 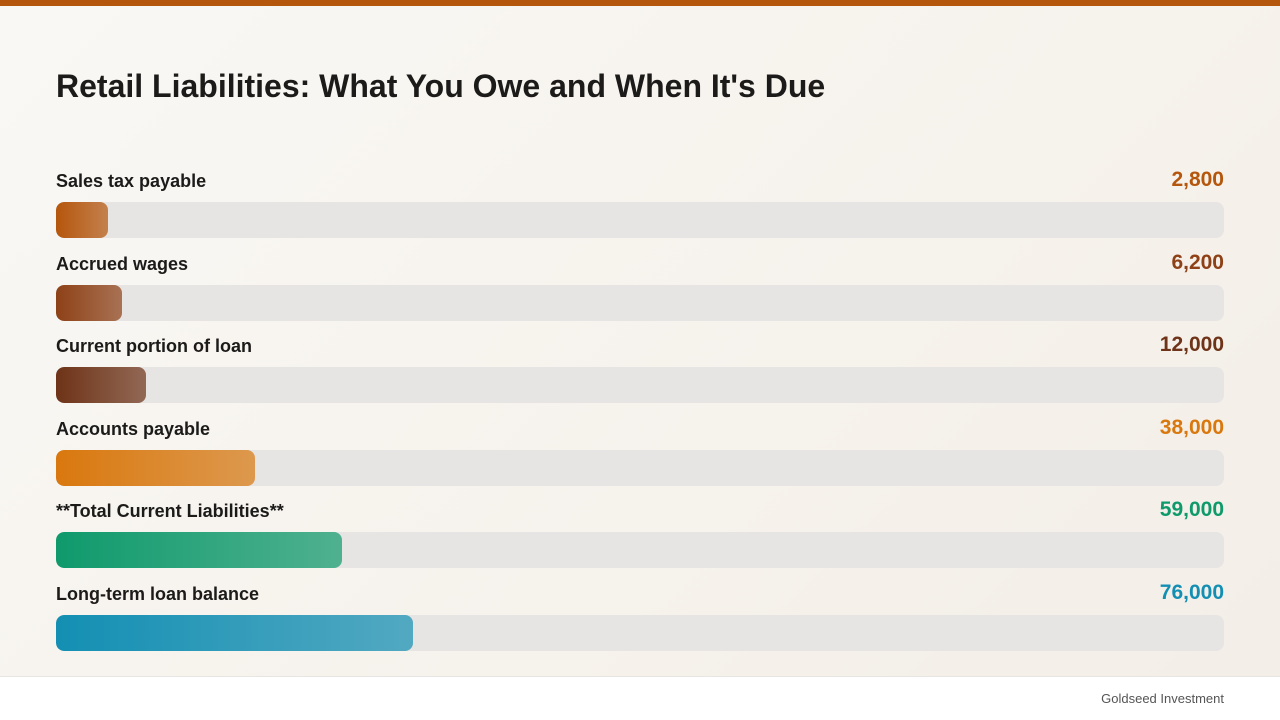 What do you see at coordinates (170, 511) in the screenshot?
I see `bar-label: **Total Current Liabilities**` at bounding box center [170, 511].